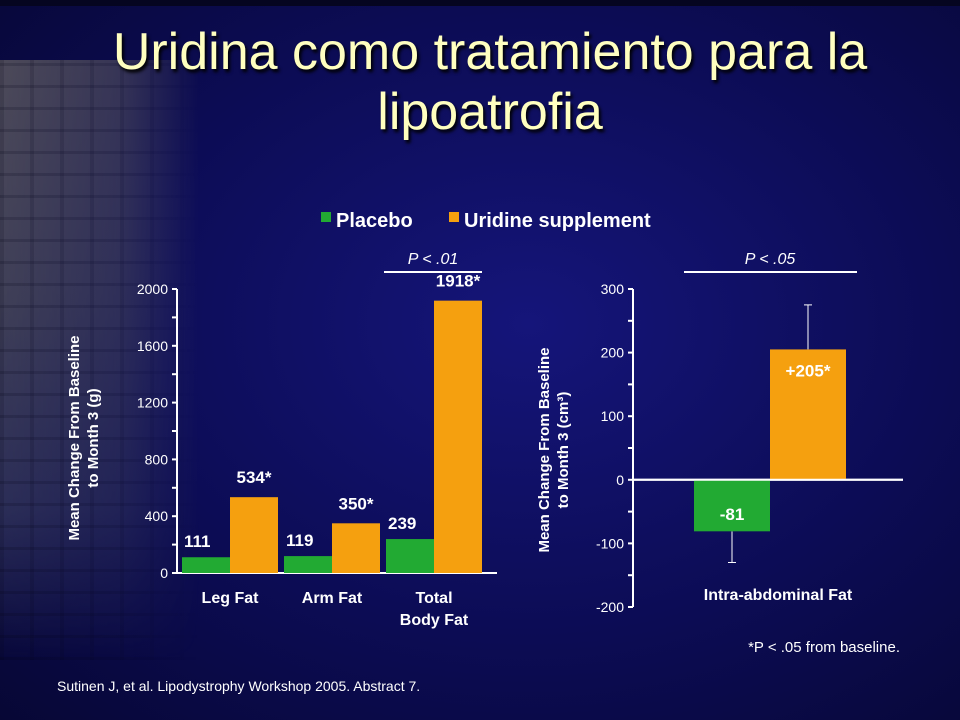 The height and width of the screenshot is (720, 960). I want to click on data-label-placebo: 111, so click(197, 541).